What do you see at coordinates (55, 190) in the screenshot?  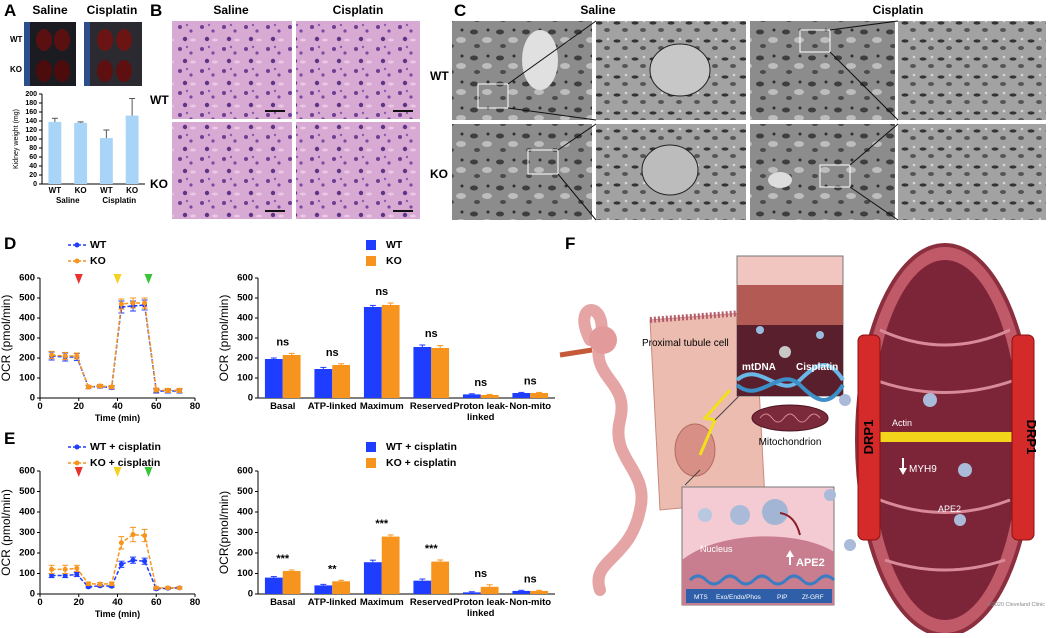 I see `x-tick-label: WT` at bounding box center [55, 190].